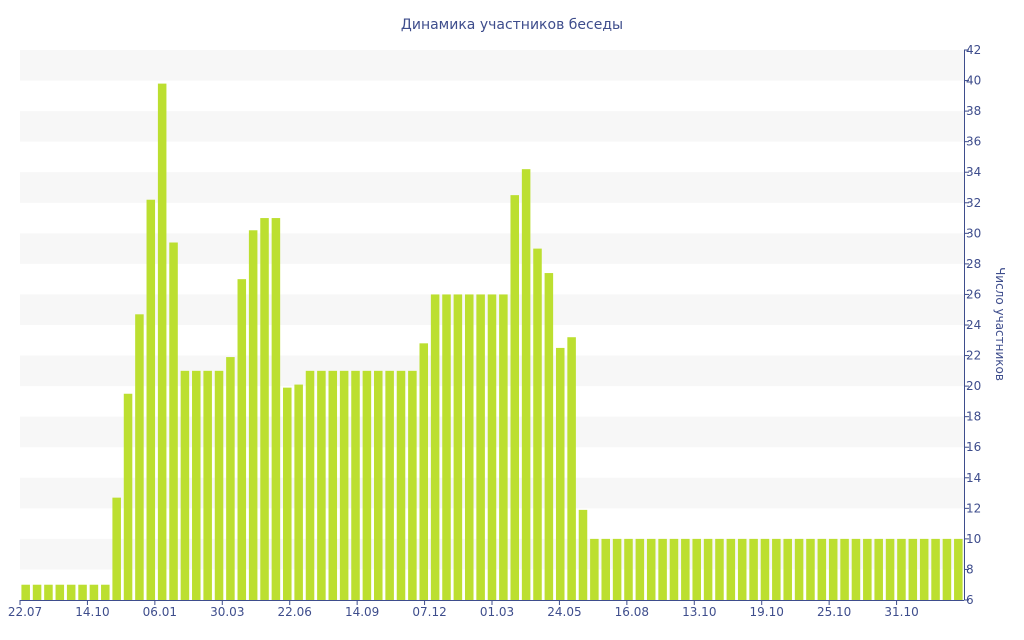 The width and height of the screenshot is (1024, 640). Describe the element at coordinates (973, 111) in the screenshot. I see `y-tick-label: 38` at that location.